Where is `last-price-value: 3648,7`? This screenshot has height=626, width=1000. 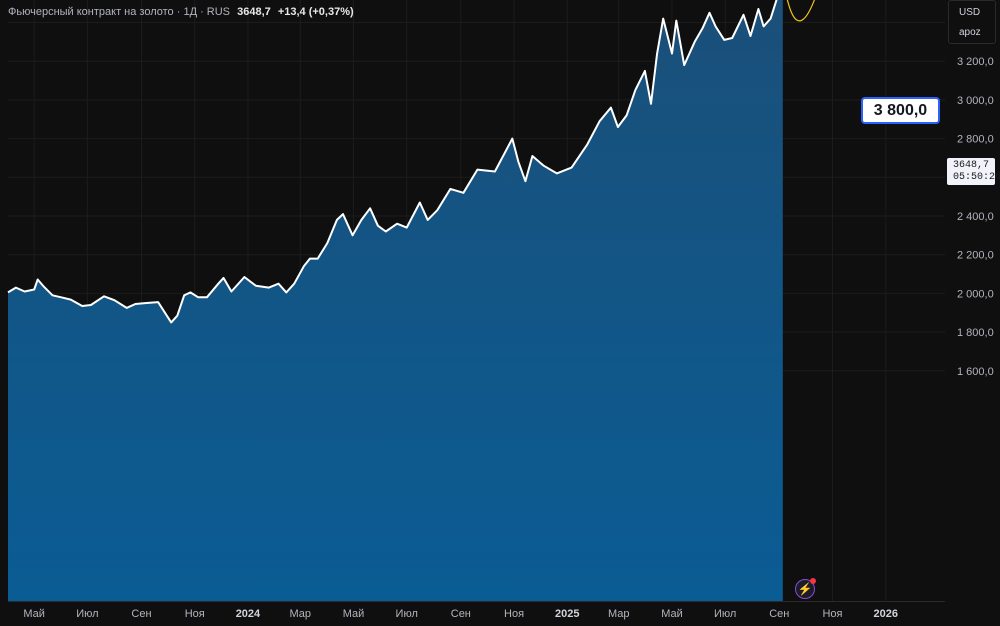
last-price-value: 3648,7 is located at coordinates (971, 165).